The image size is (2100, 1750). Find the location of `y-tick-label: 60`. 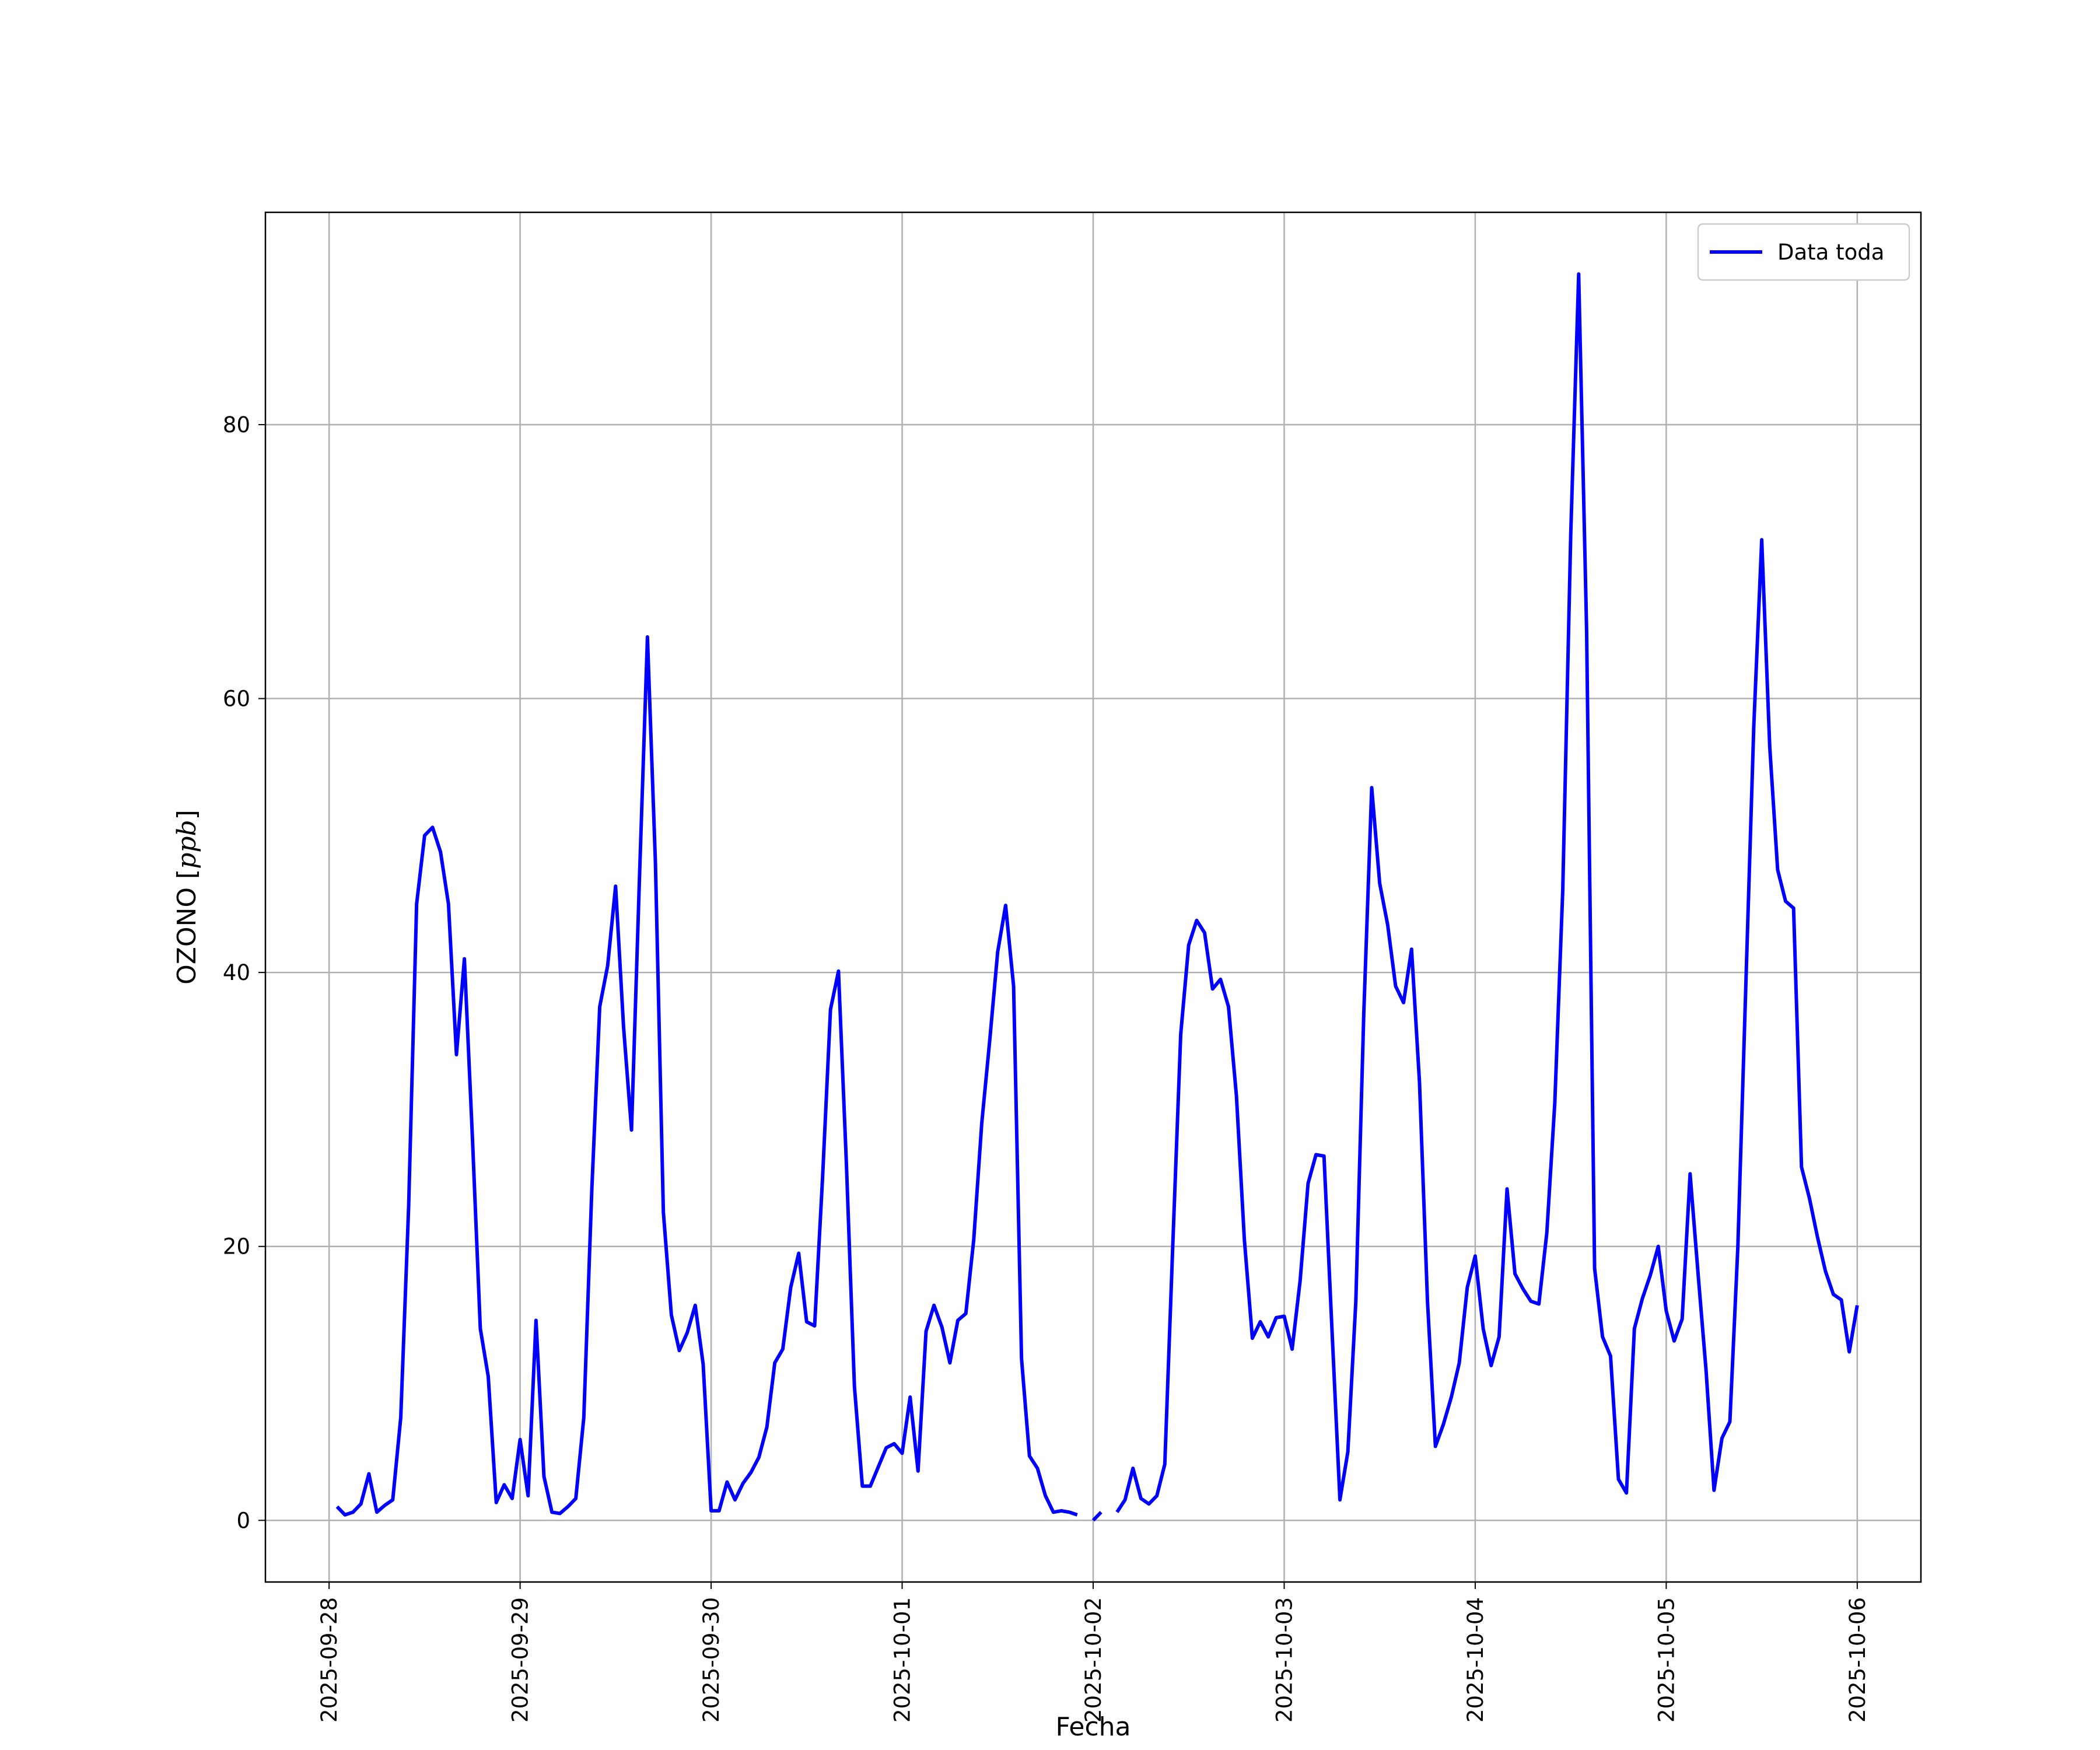

y-tick-label: 60 is located at coordinates (236, 699).